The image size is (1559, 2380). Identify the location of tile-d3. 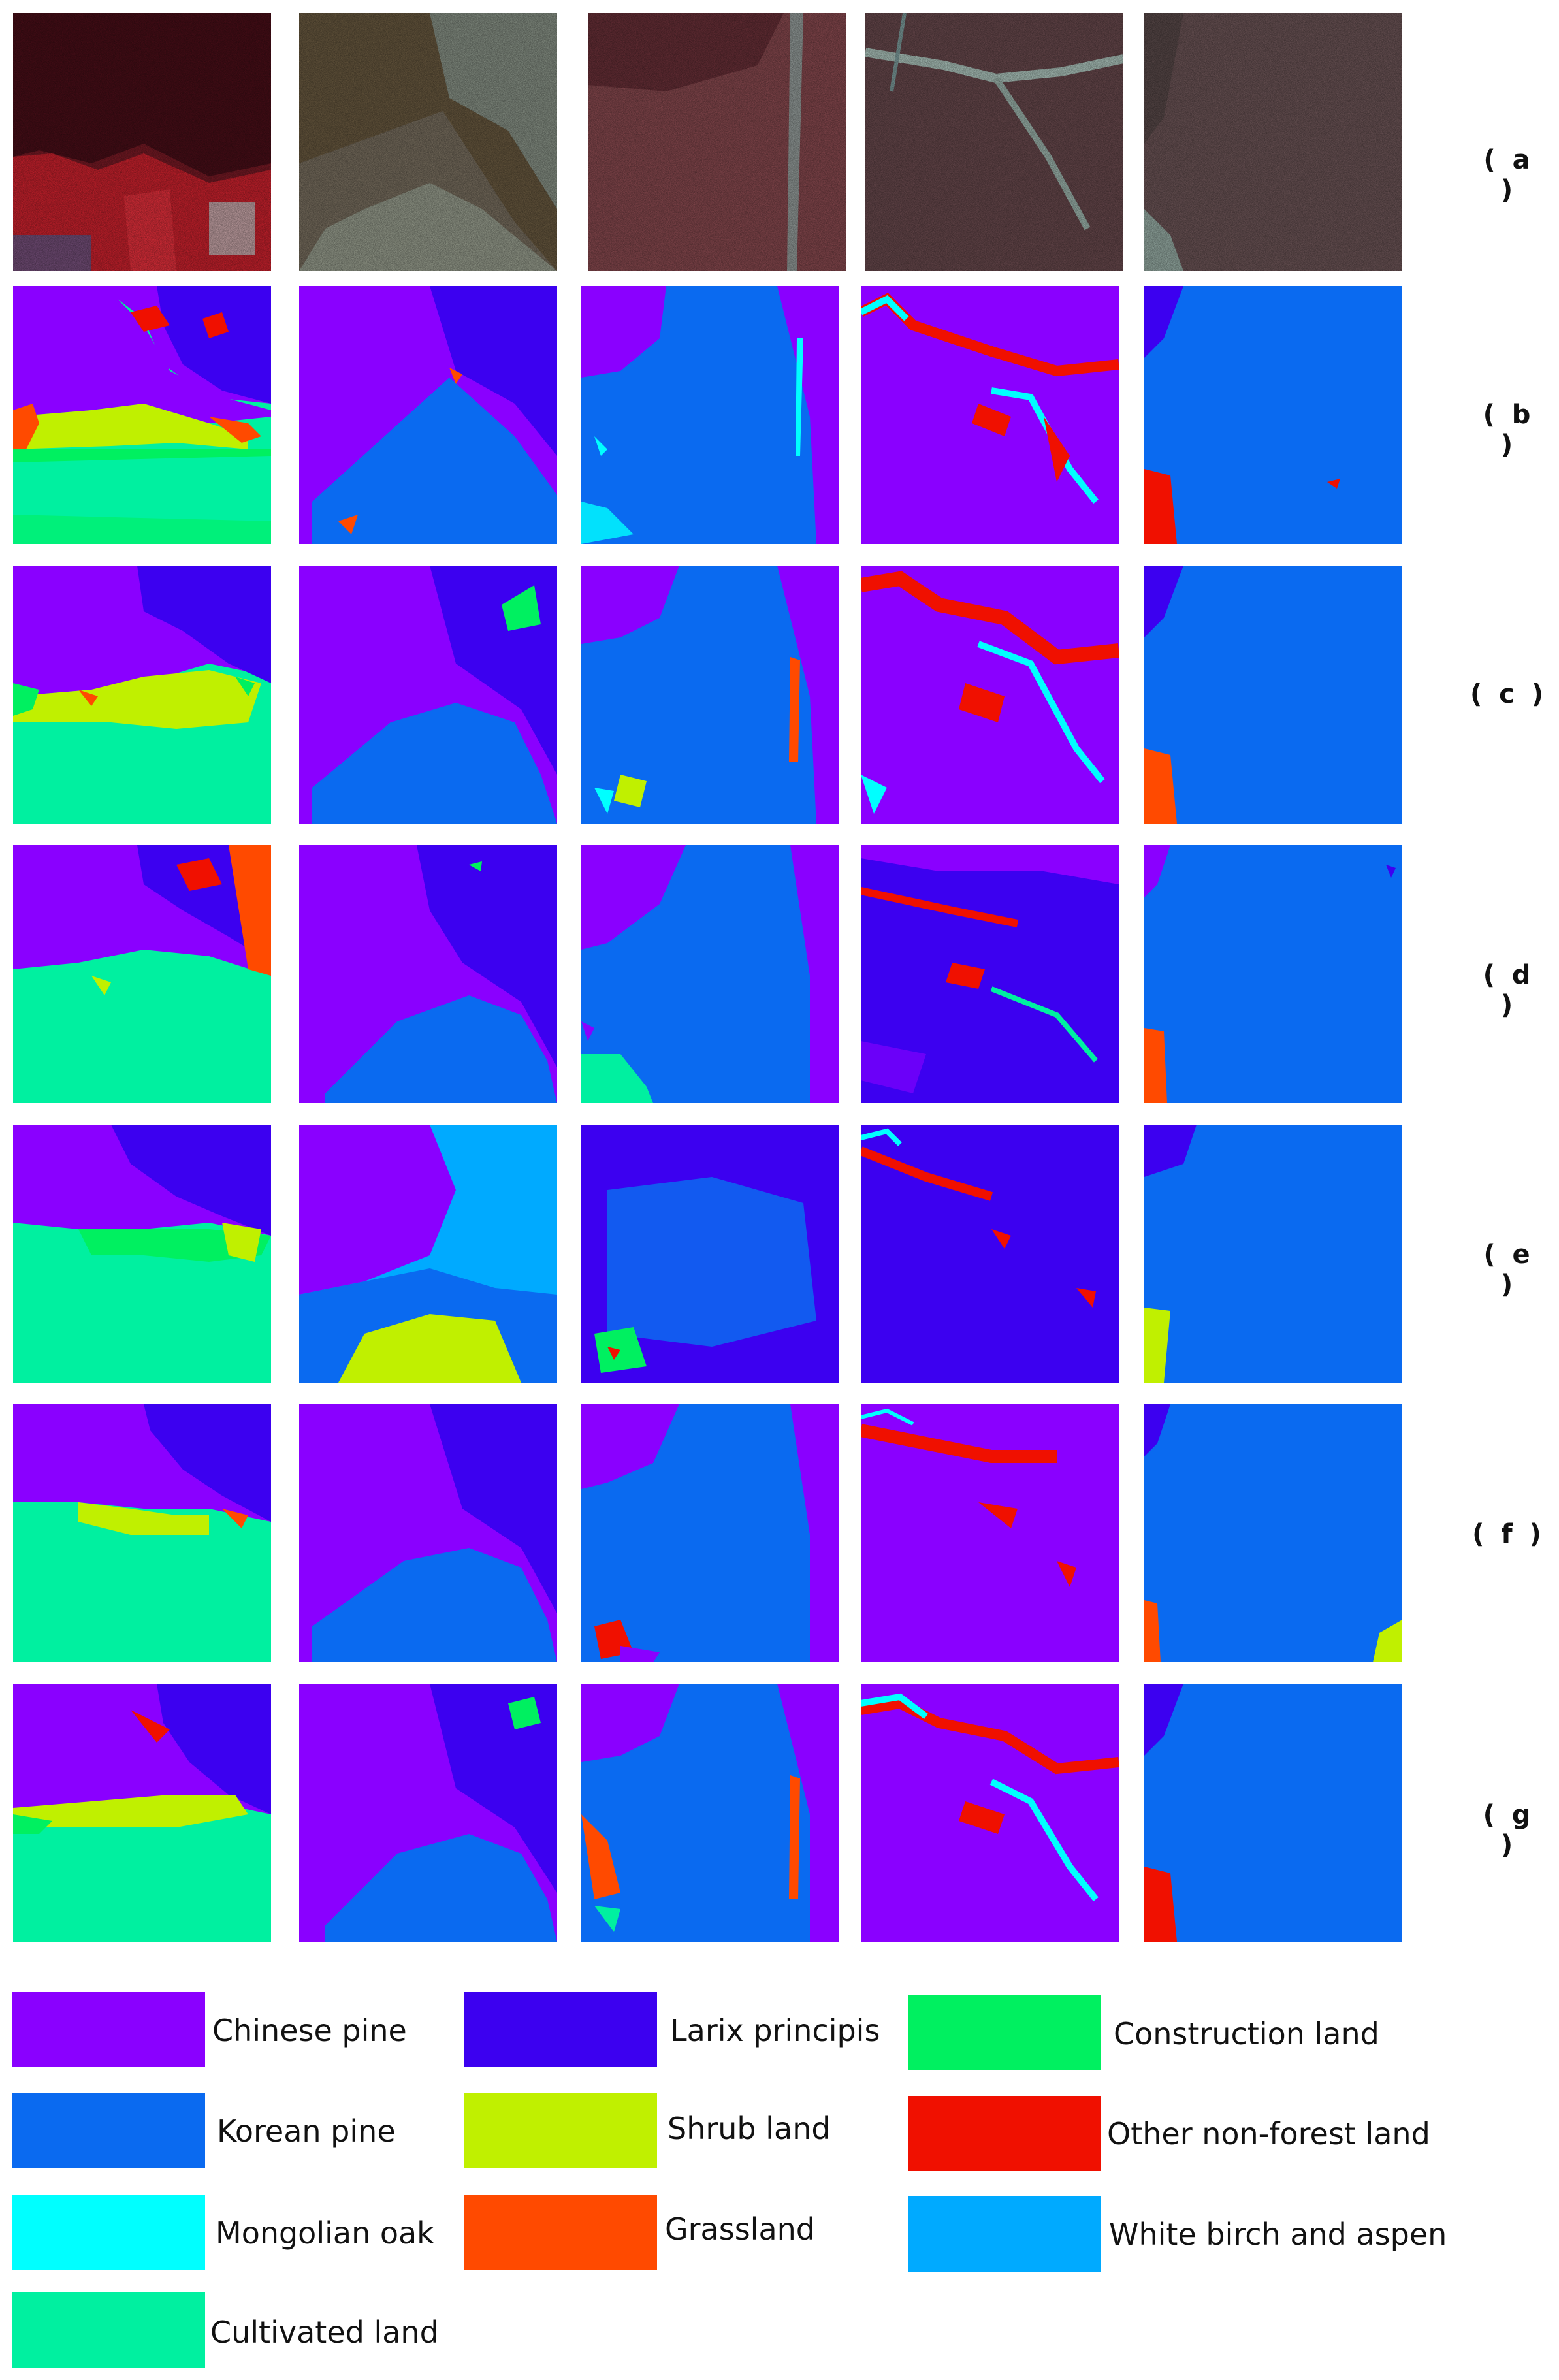
(710, 974).